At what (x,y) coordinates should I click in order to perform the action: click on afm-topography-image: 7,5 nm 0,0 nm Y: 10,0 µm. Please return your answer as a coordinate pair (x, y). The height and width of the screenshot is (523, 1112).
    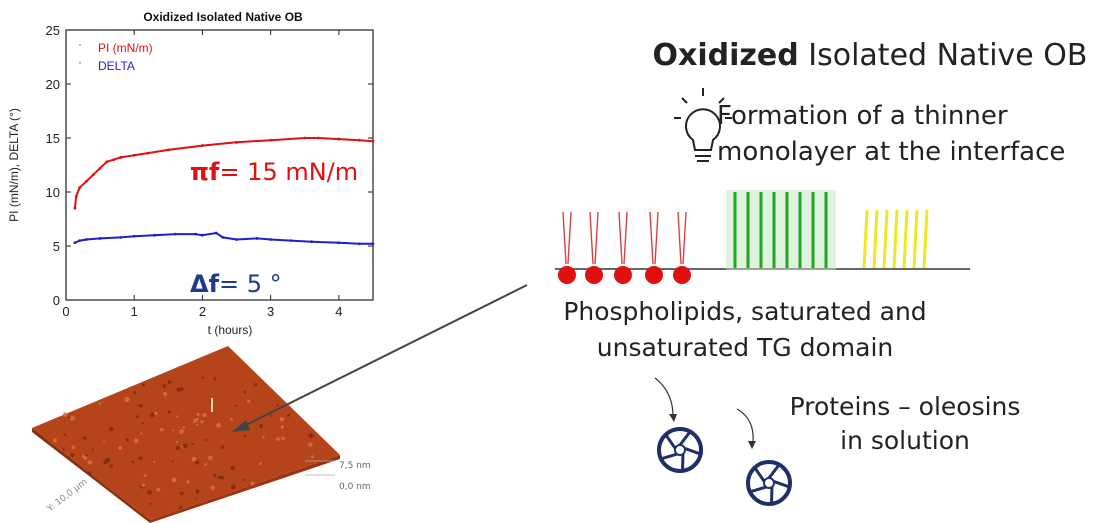
    Looking at the image, I should click on (201, 434).